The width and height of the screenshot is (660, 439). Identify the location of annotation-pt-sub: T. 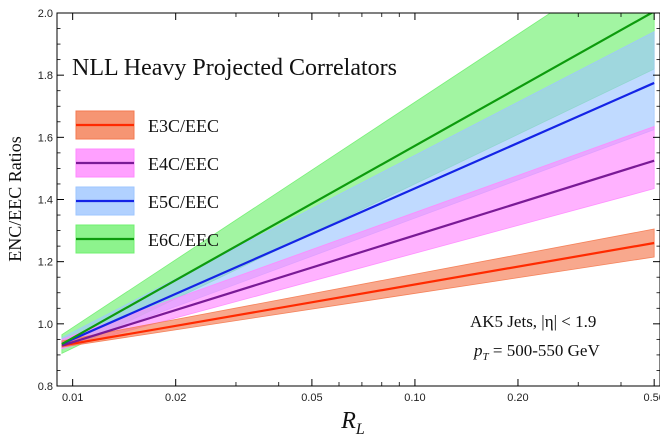
(486, 357).